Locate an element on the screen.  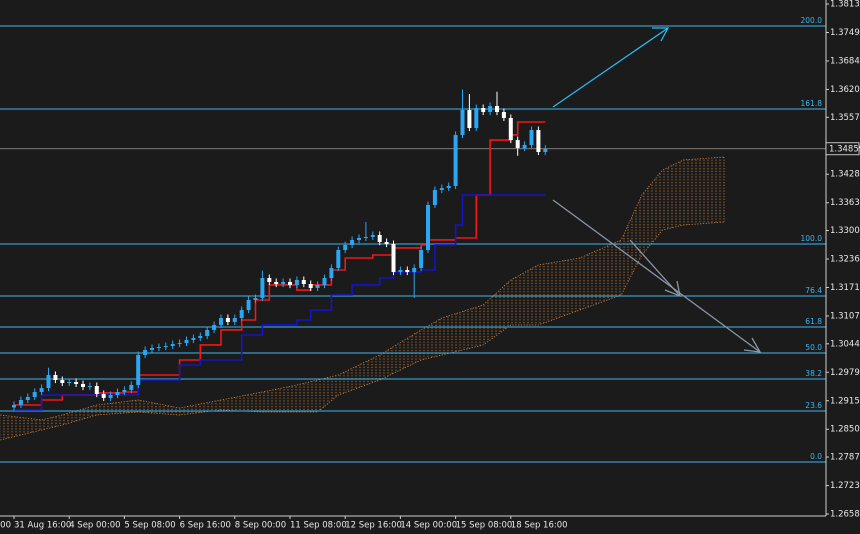
x-tick-label: 31 Aug 16:00 is located at coordinates (42, 526).